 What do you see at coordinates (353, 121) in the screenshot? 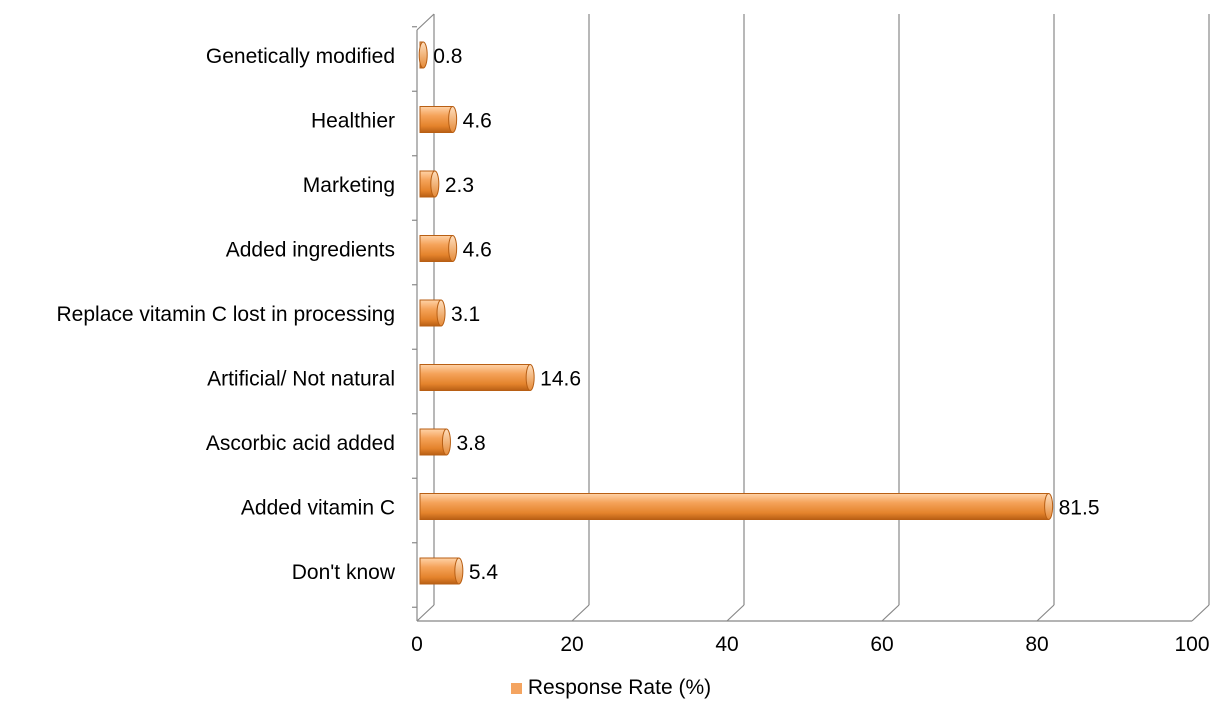
I see `category-label: Healthier` at bounding box center [353, 121].